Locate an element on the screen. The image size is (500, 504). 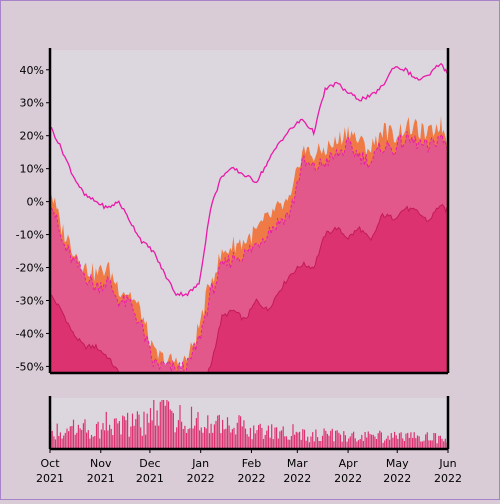
x-tick-month: Apr is located at coordinates (349, 463).